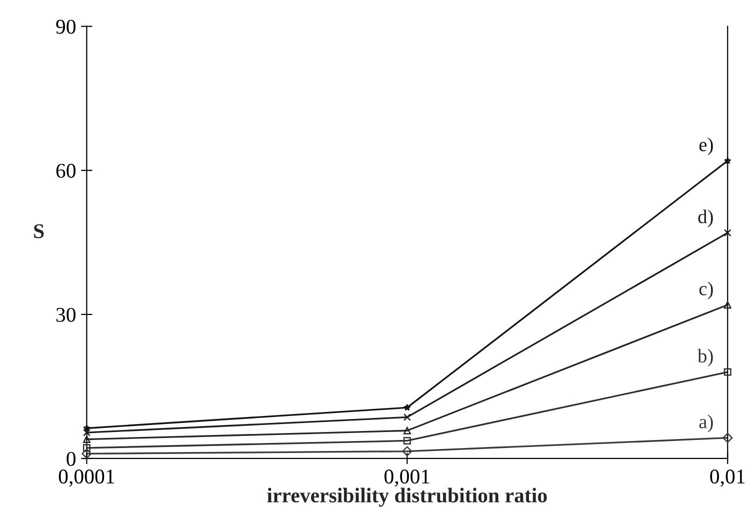 This screenshot has height=527, width=754. Describe the element at coordinates (407, 497) in the screenshot. I see `x-axis-title: irreversibility distrubition ratio` at that location.